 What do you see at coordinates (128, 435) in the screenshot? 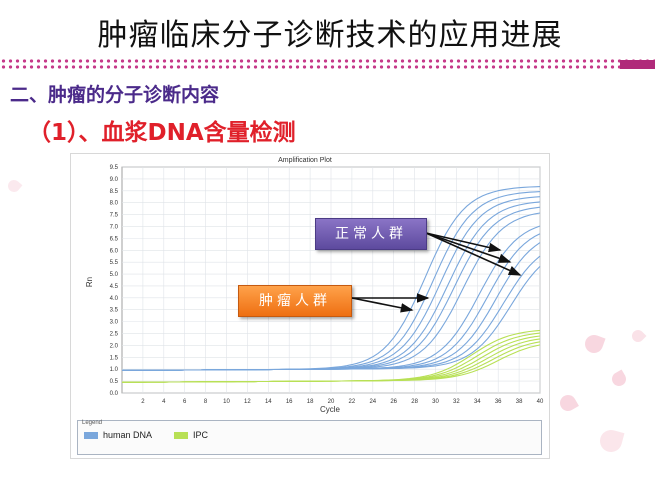
I see `legend-label-human-dna: human DNA` at bounding box center [128, 435].